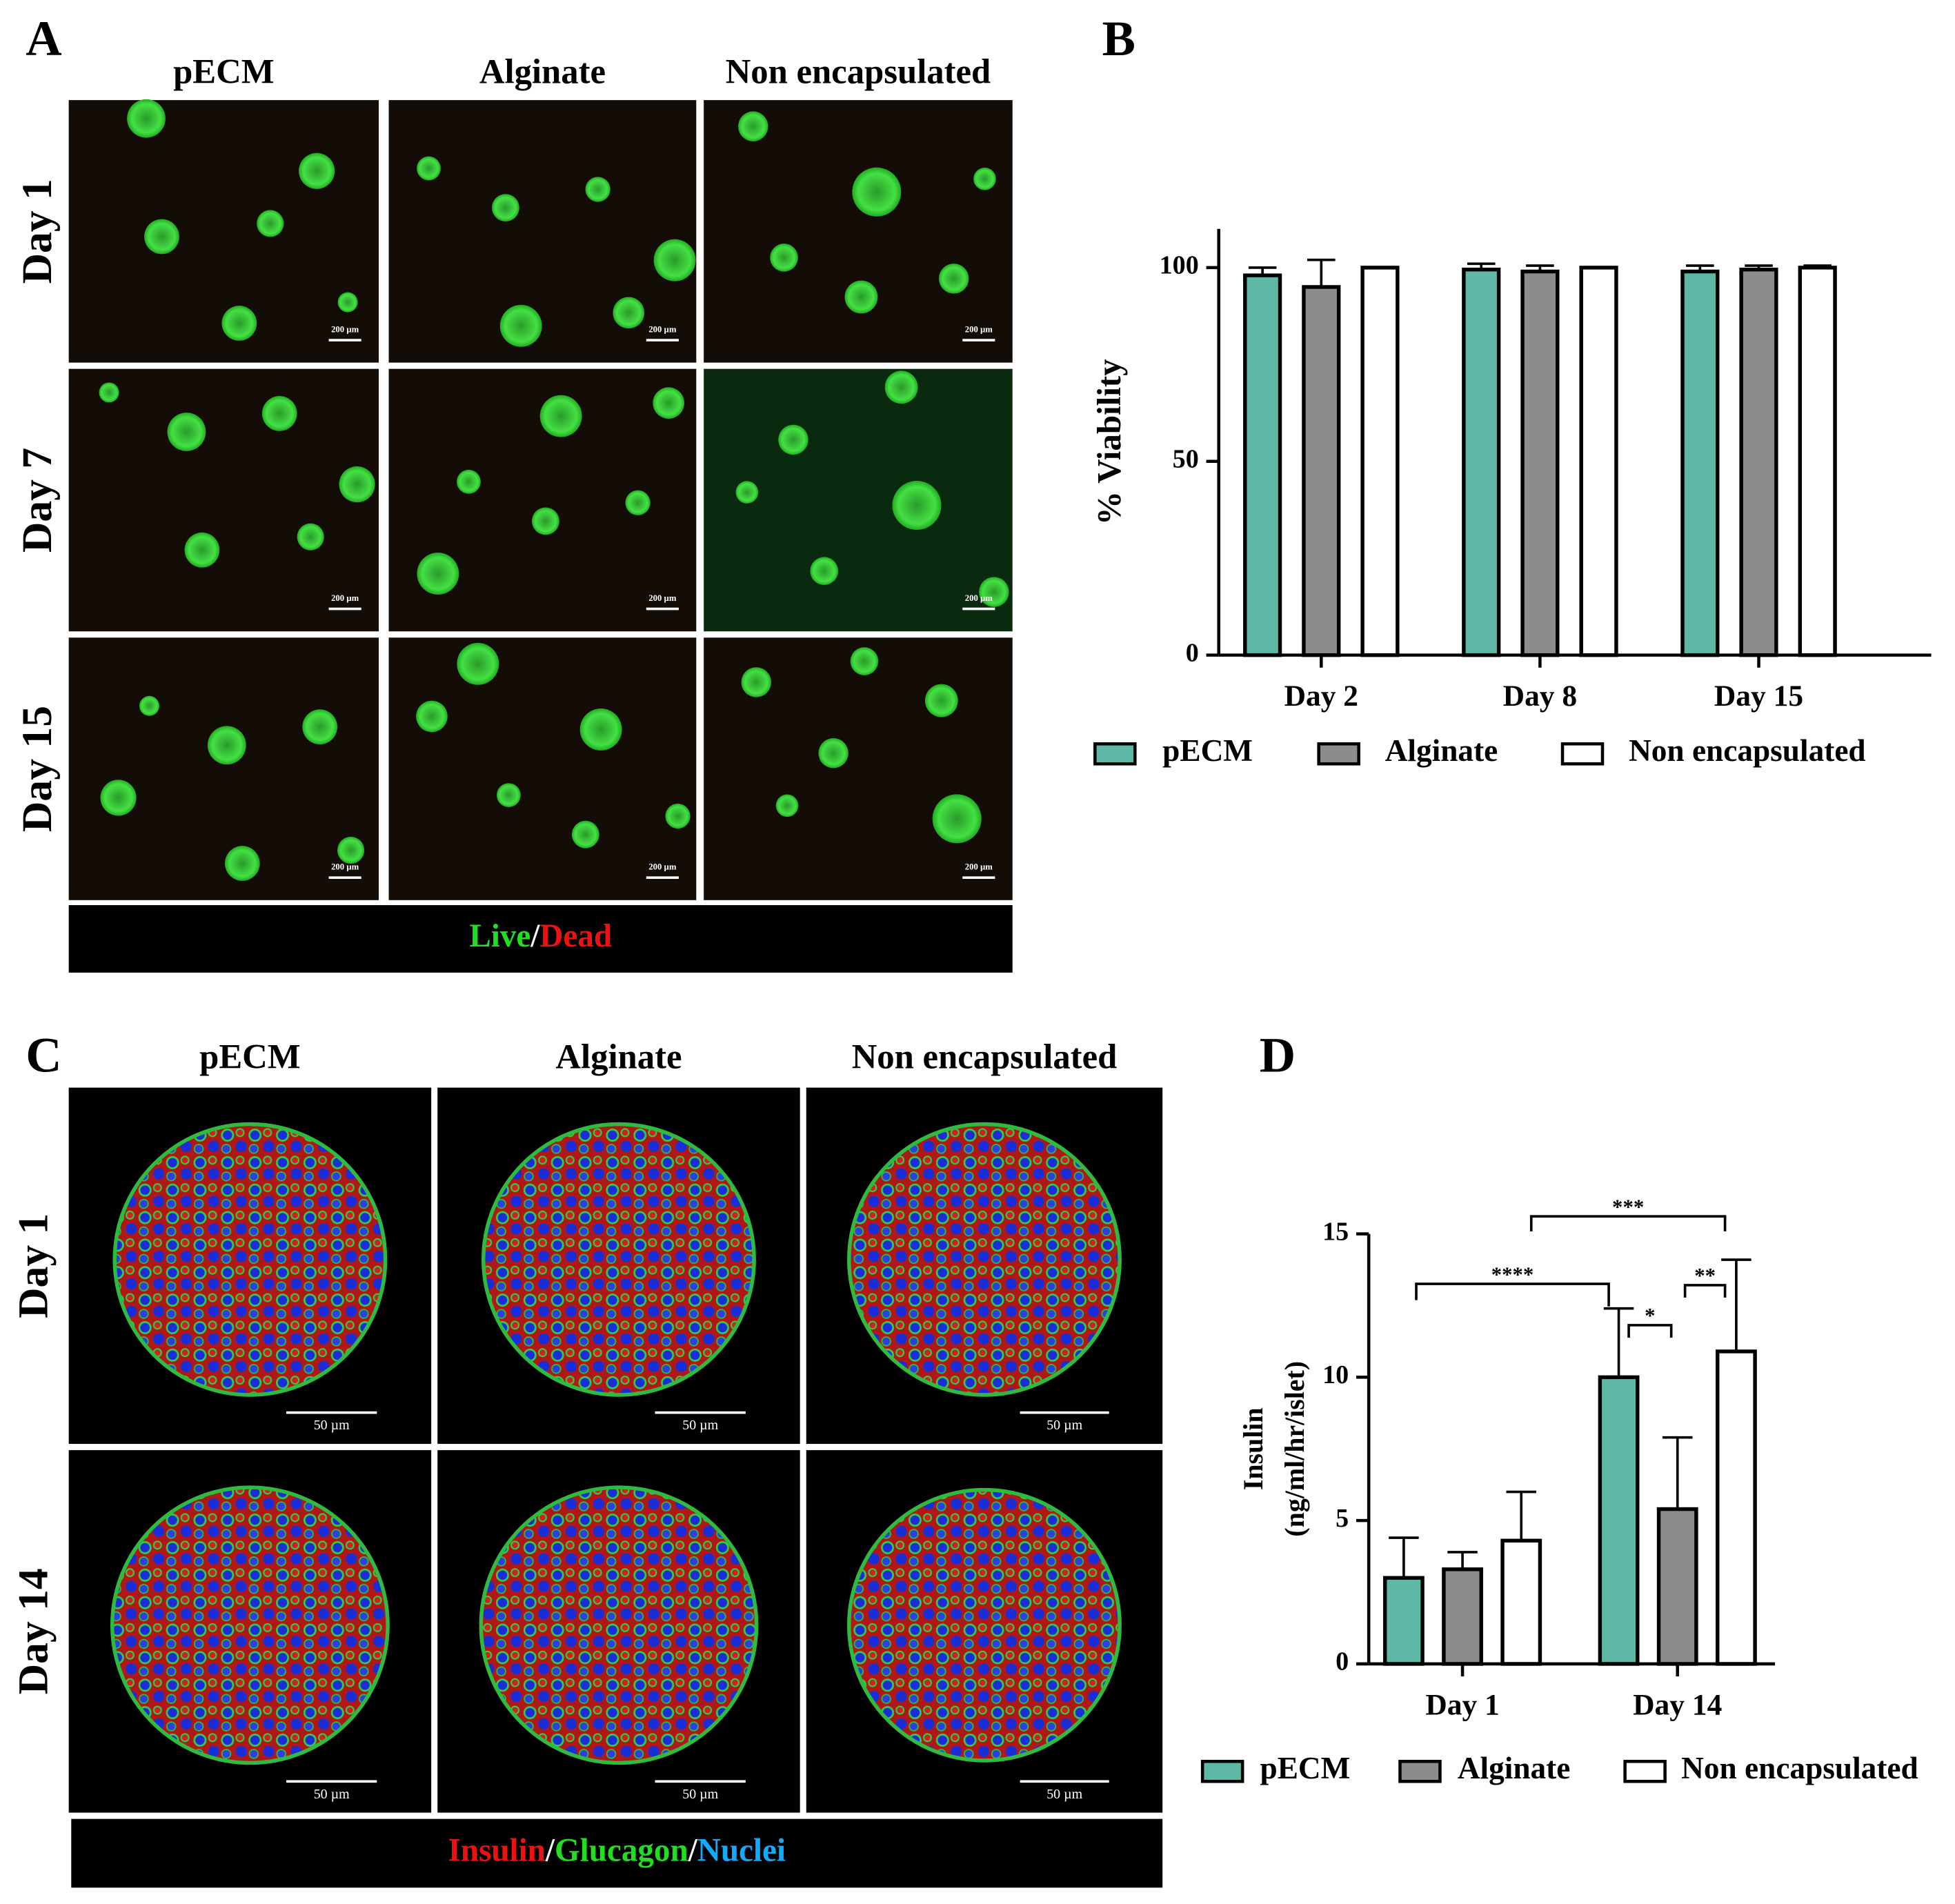 This screenshot has height=1904, width=1955. What do you see at coordinates (37, 231) in the screenshot?
I see `row-label: Day 1` at bounding box center [37, 231].